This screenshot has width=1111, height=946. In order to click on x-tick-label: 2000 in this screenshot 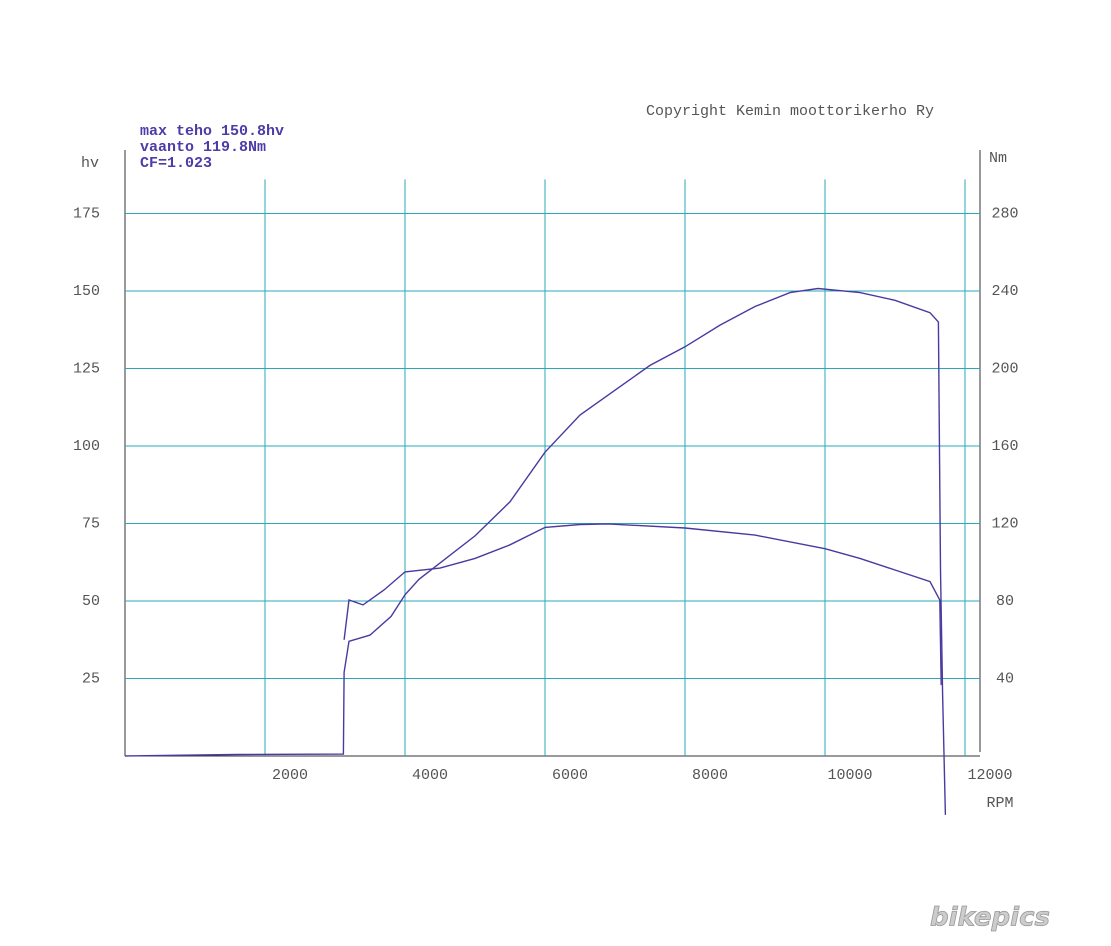, I will do `click(290, 775)`.